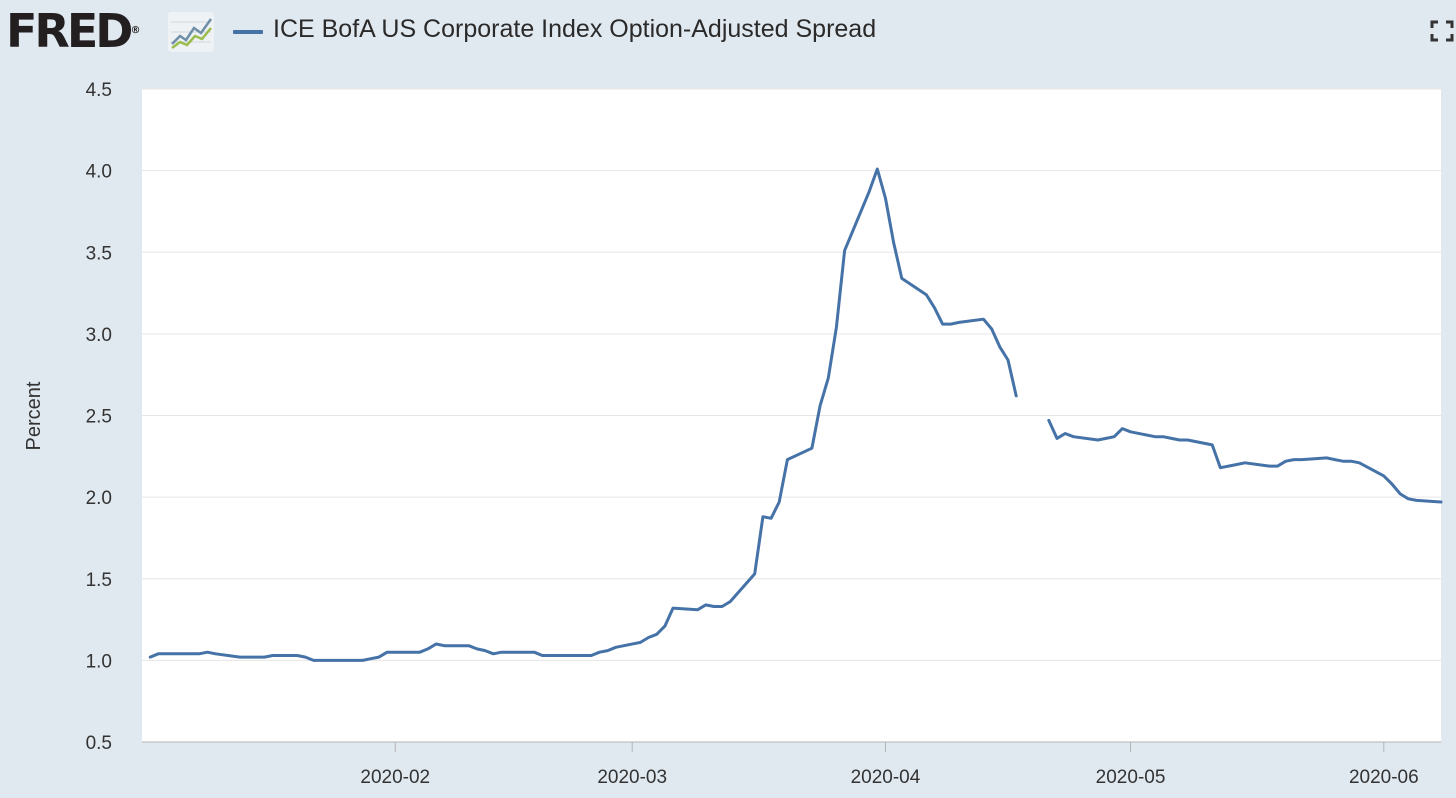  What do you see at coordinates (99, 580) in the screenshot?
I see `y-tick-label: 1.5` at bounding box center [99, 580].